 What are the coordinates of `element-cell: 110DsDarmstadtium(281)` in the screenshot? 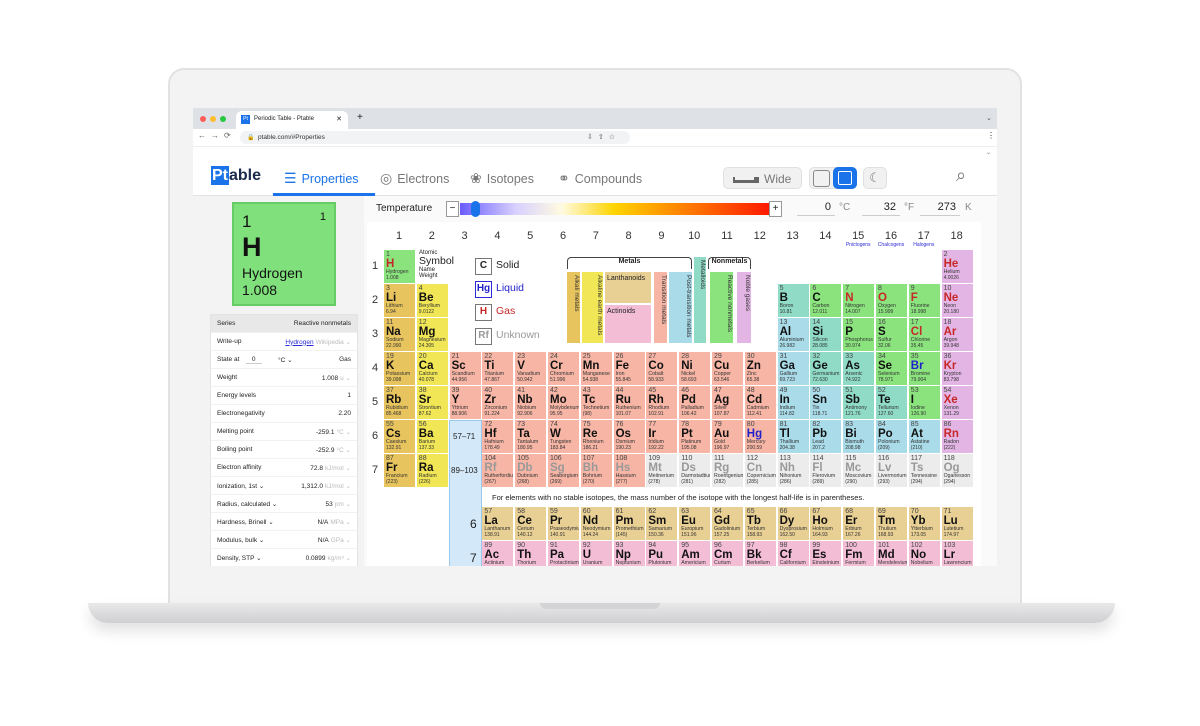 It's located at (695, 470).